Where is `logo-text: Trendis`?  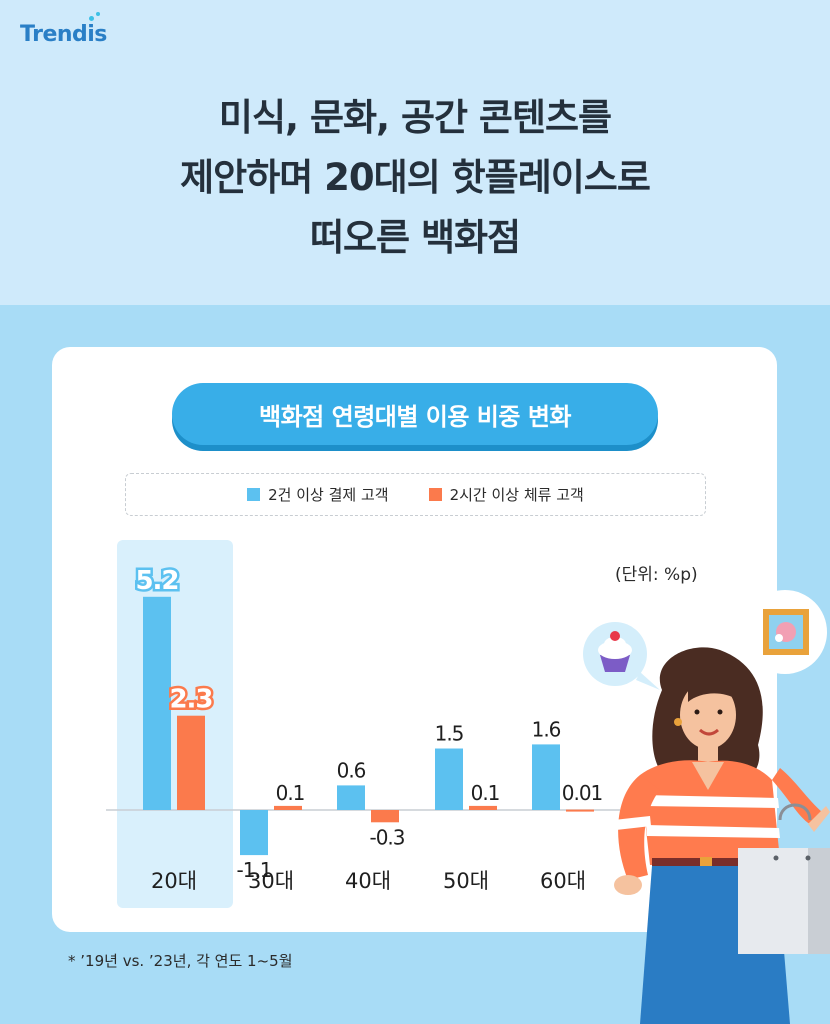 logo-text: Trendis is located at coordinates (63, 34).